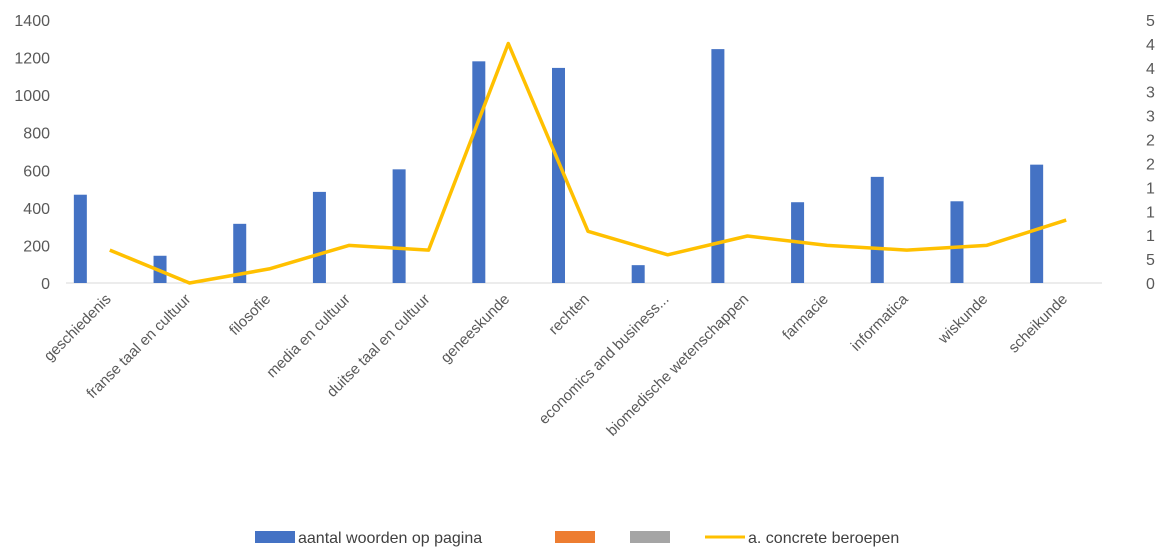 The image size is (1157, 553). What do you see at coordinates (36, 171) in the screenshot?
I see `left-tick-label: 600` at bounding box center [36, 171].